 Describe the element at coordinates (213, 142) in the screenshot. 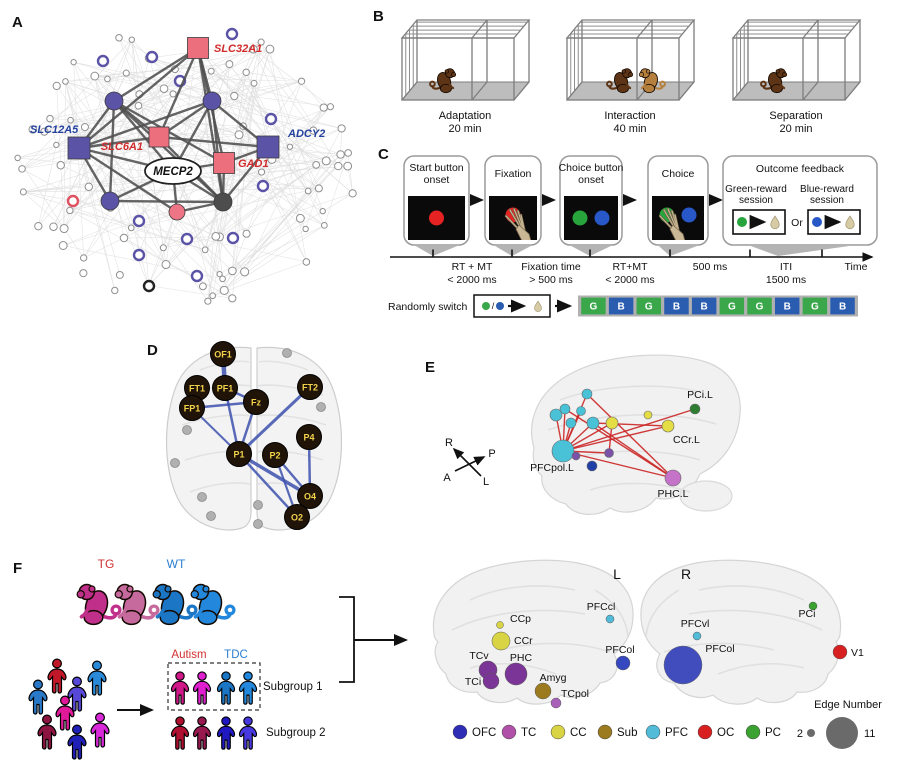

I see `hub-edge` at that location.